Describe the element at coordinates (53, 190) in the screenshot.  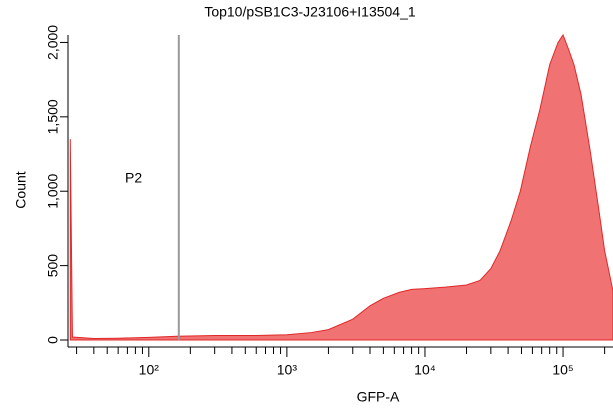
I see `y-tick-label: 1,000` at that location.